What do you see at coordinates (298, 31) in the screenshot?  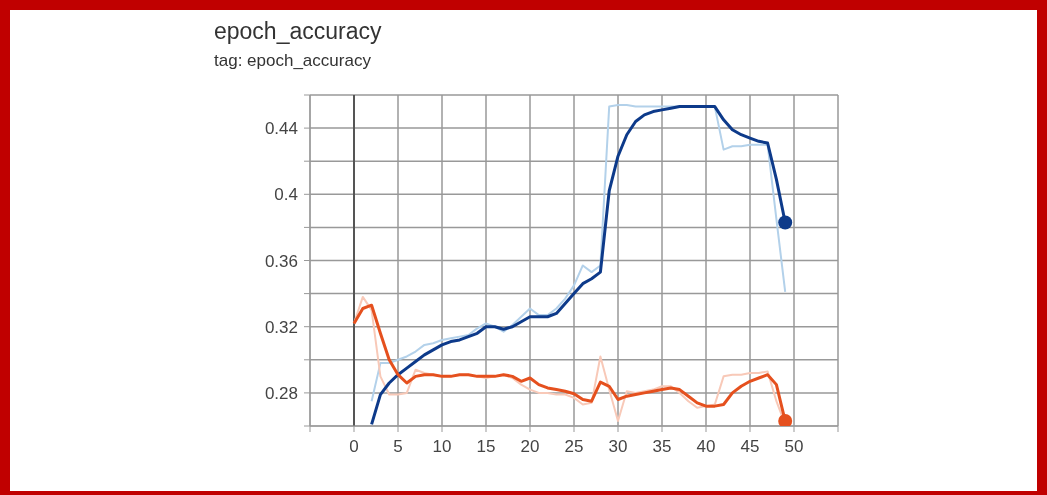 I see `chart-title: epoch_accuracy` at bounding box center [298, 31].